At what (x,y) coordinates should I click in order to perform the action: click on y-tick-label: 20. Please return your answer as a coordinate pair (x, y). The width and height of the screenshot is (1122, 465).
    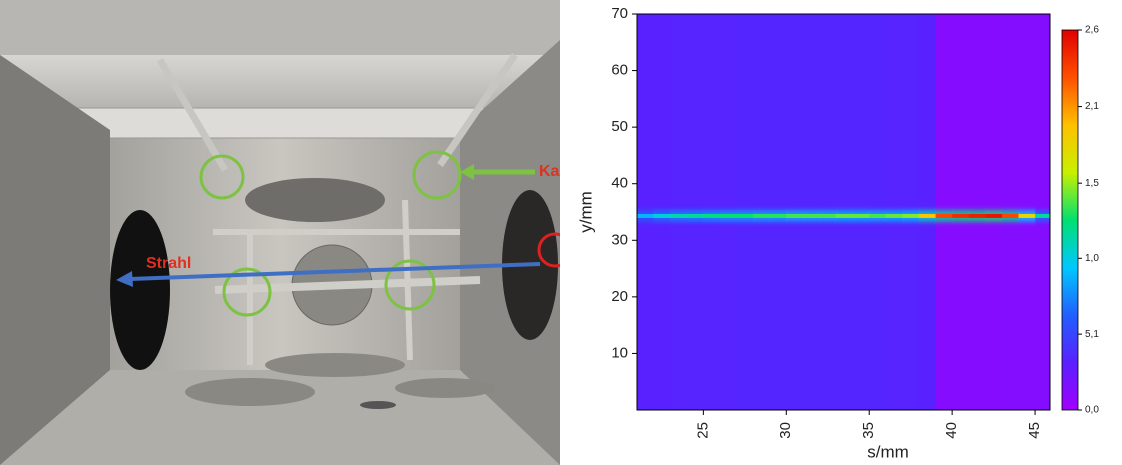
    Looking at the image, I should click on (619, 296).